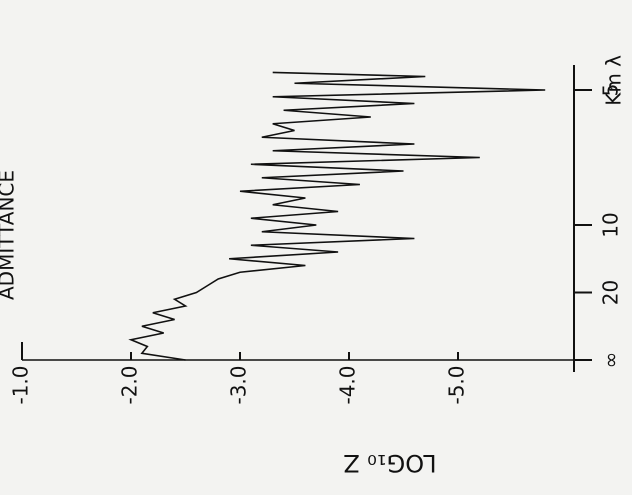 The image size is (632, 495). I want to click on value-axis-label: LOG₁₀ Z, so click(389, 463).